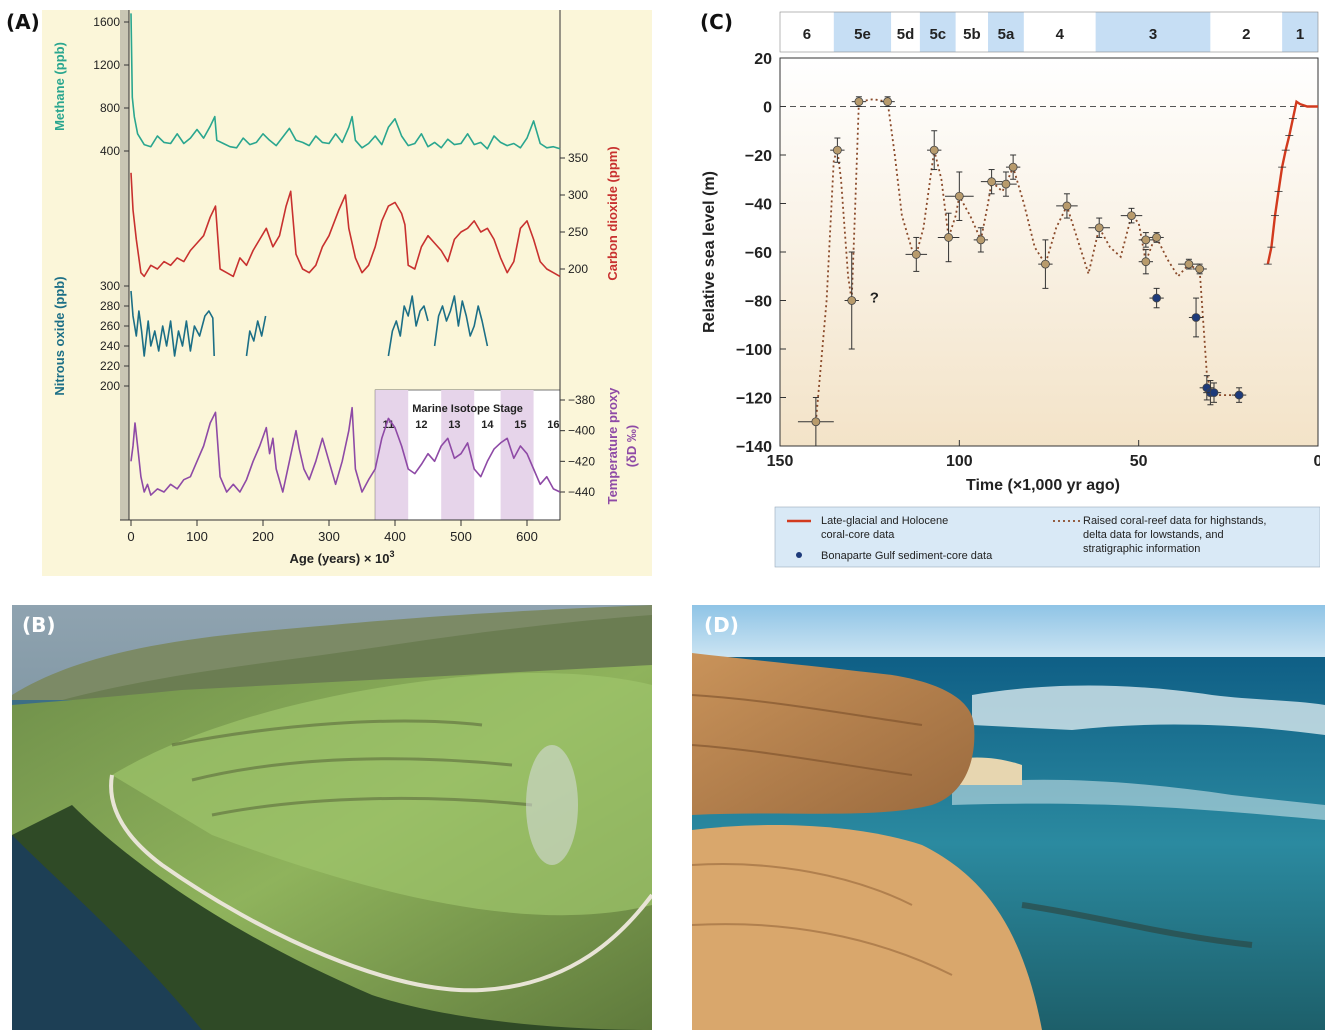 Image resolution: width=1325 pixels, height=1031 pixels. I want to click on stage-label-5e: 5e, so click(862, 34).